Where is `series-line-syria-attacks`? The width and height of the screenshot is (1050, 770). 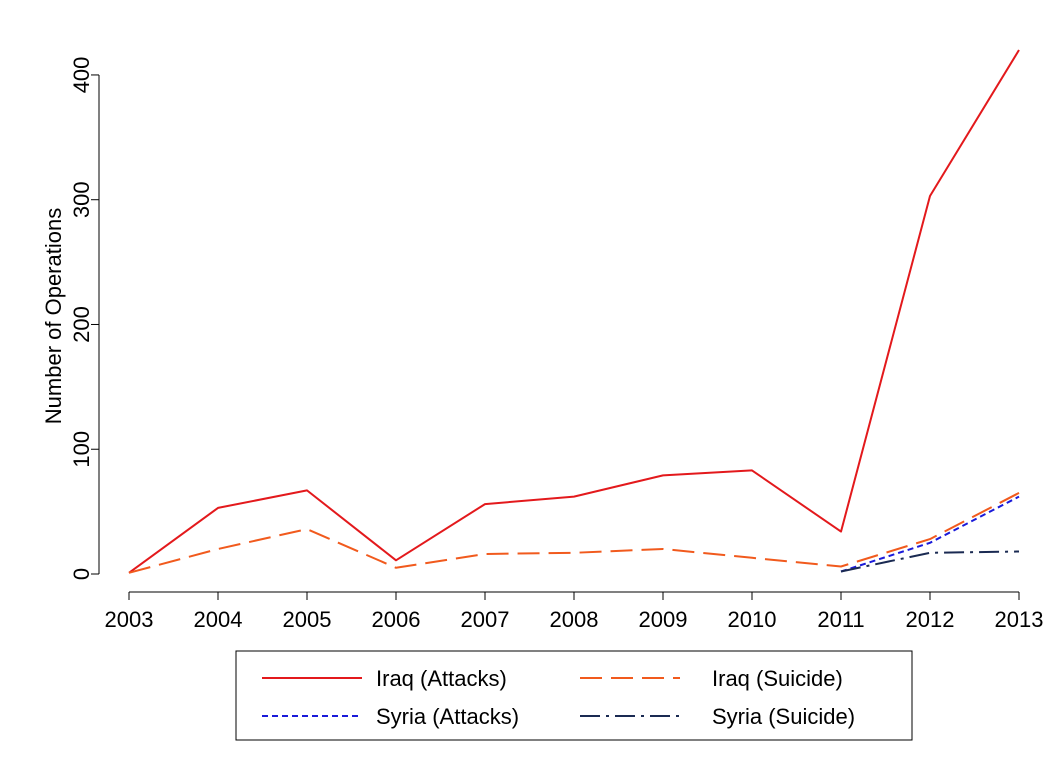 series-line-syria-attacks is located at coordinates (930, 534).